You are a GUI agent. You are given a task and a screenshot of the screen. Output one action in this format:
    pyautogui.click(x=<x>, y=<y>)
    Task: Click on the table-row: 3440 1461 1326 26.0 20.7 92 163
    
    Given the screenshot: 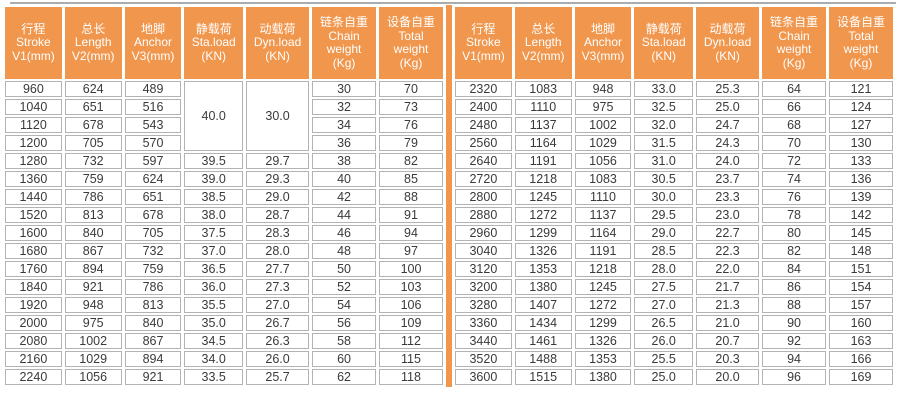 What is the action you would take?
    pyautogui.click(x=674, y=341)
    